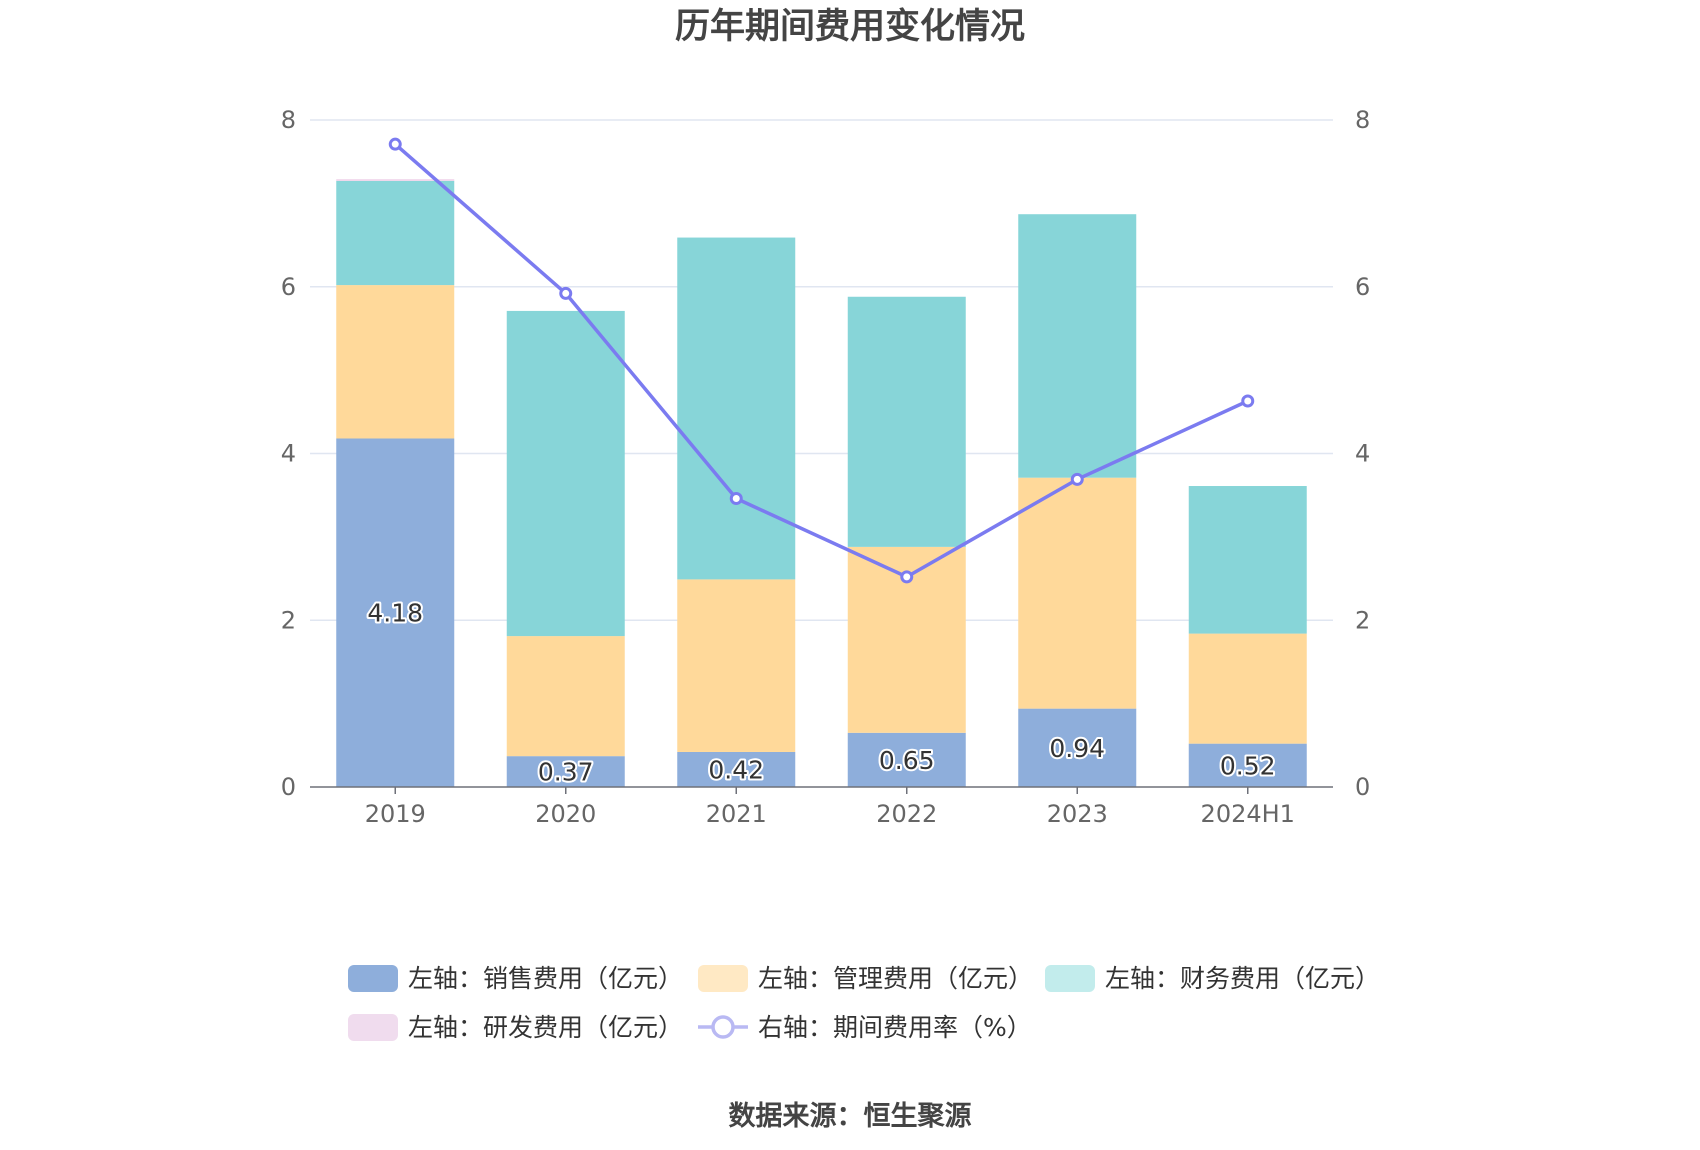  I want to click on x-category-label: 2024H1, so click(1248, 814).